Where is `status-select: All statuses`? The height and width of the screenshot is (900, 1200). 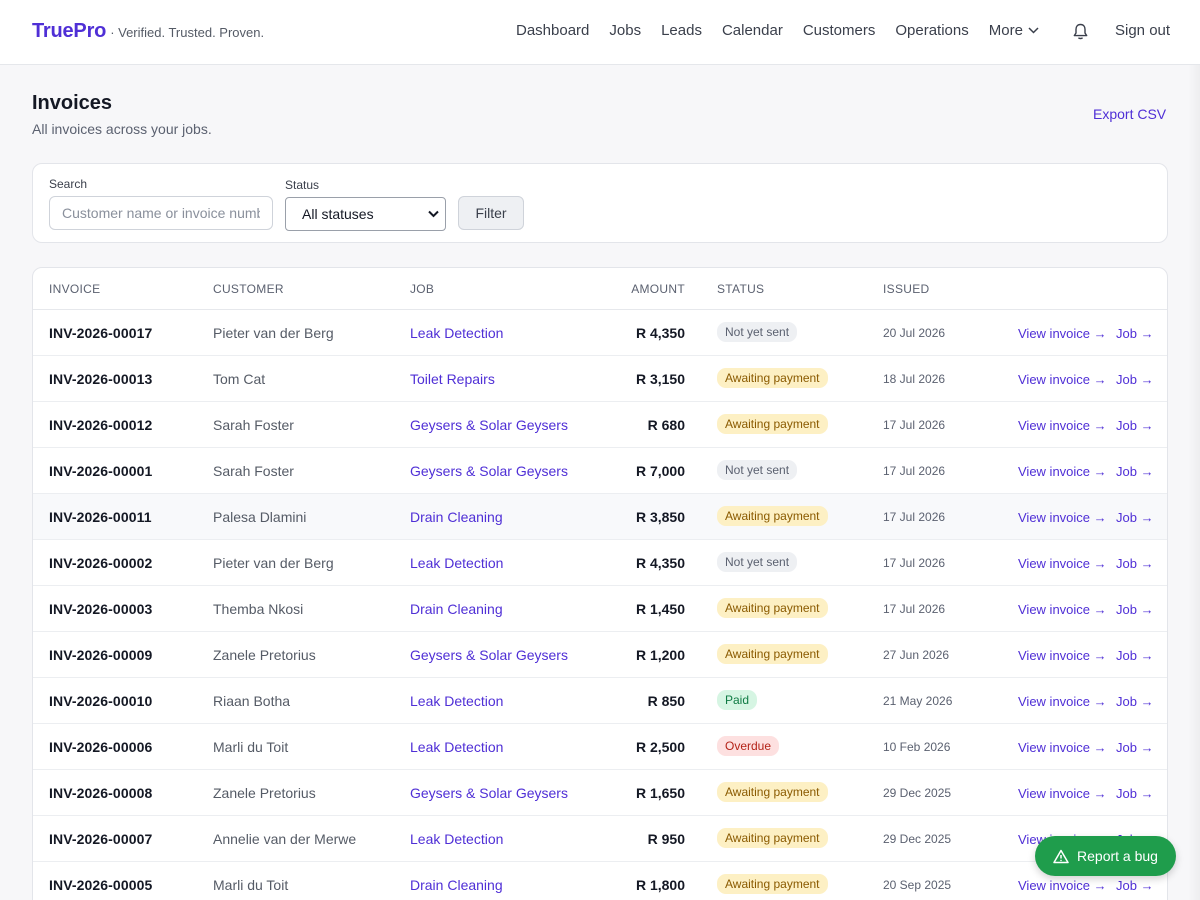 status-select: All statuses is located at coordinates (365, 214).